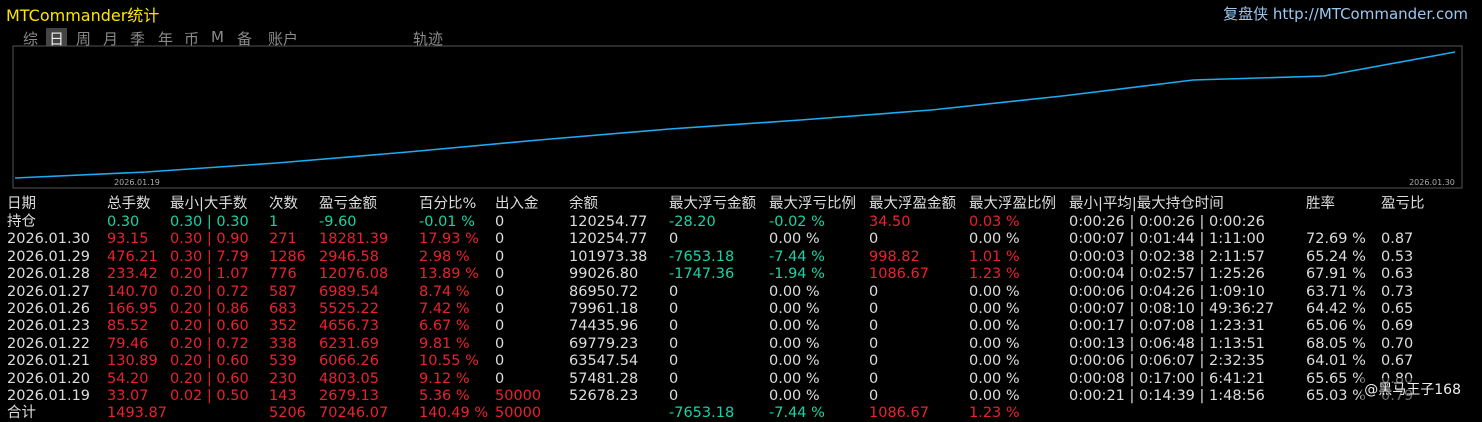  Describe the element at coordinates (209, 256) in the screenshot. I see `table-cell: 0.30 | 7.79` at that location.